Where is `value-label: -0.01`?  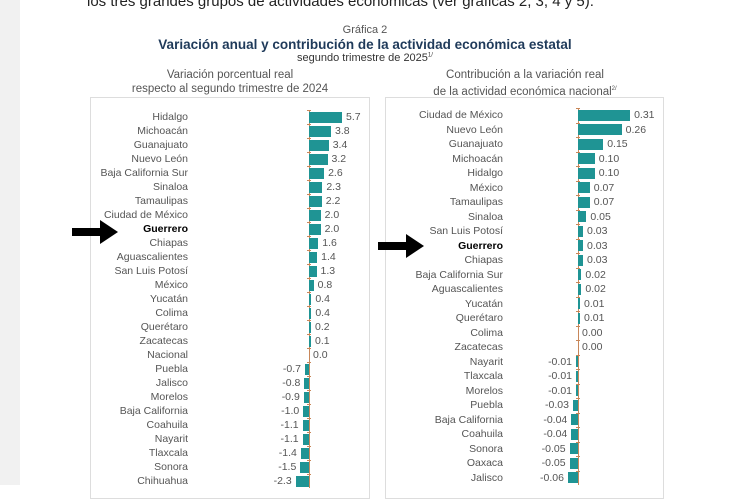 value-label: -0.01 is located at coordinates (560, 361).